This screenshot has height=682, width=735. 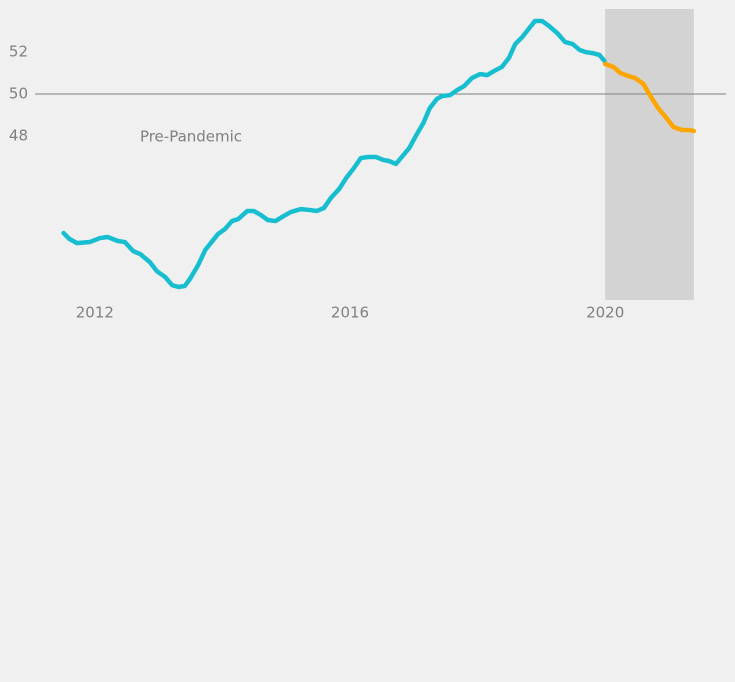 What do you see at coordinates (649, 154) in the screenshot?
I see `shaded-span` at bounding box center [649, 154].